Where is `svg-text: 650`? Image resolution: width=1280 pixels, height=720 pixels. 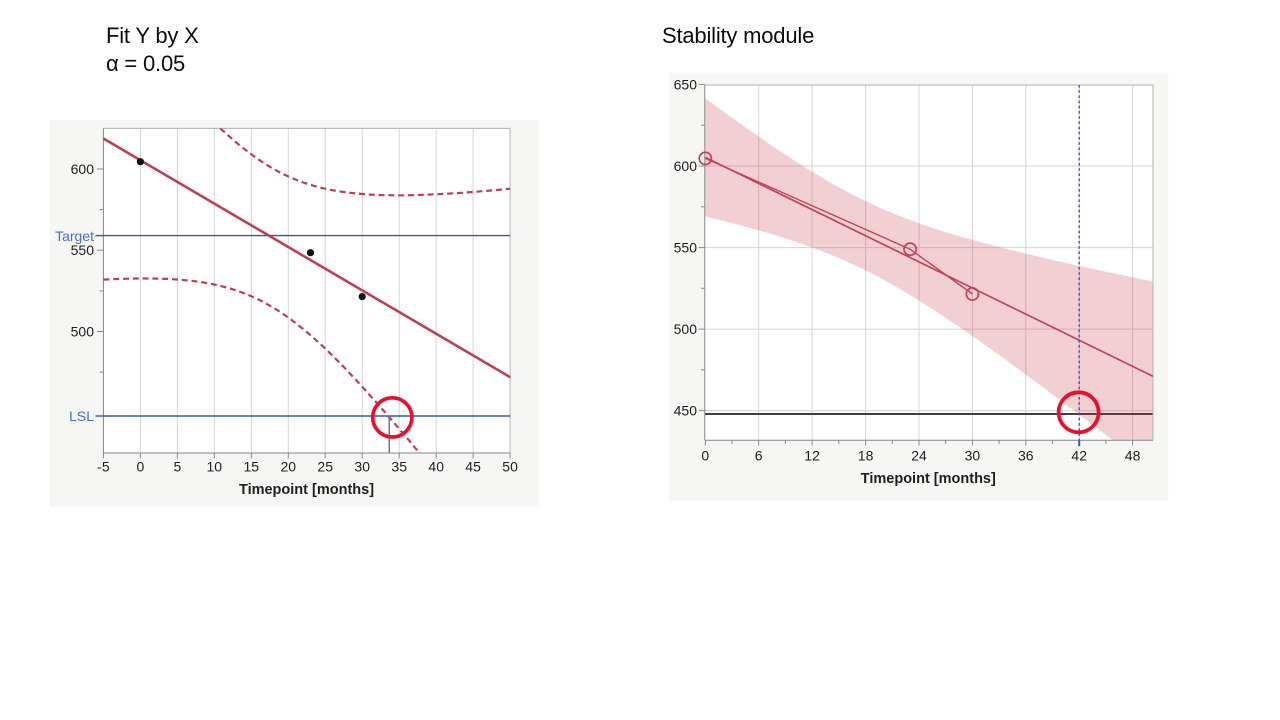 svg-text: 650 is located at coordinates (686, 85).